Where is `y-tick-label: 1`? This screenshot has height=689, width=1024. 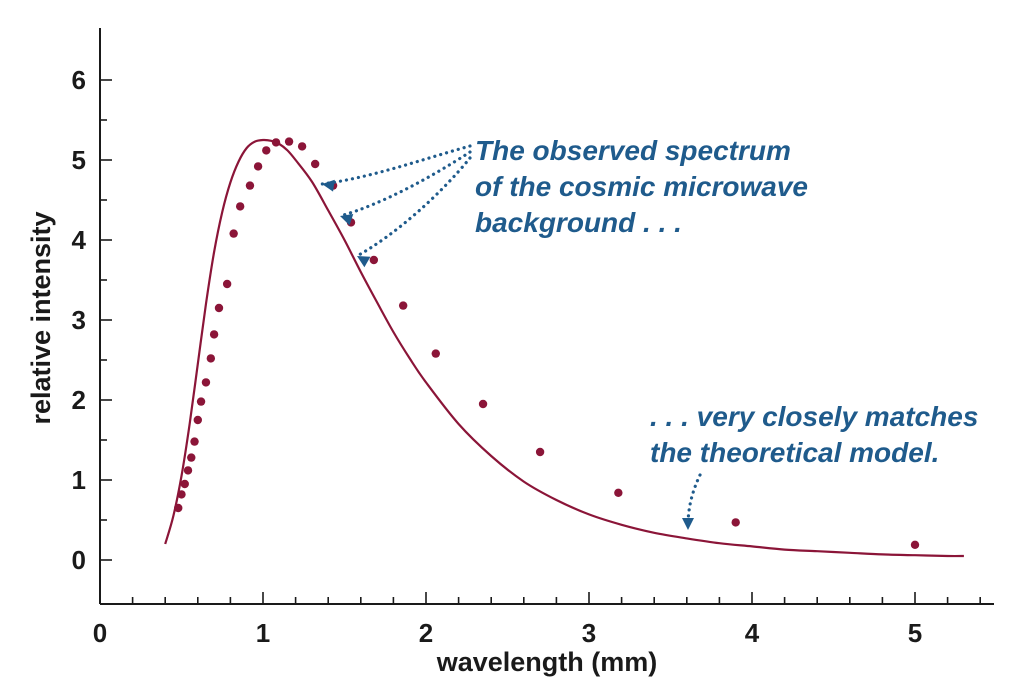 y-tick-label: 1 is located at coordinates (79, 480).